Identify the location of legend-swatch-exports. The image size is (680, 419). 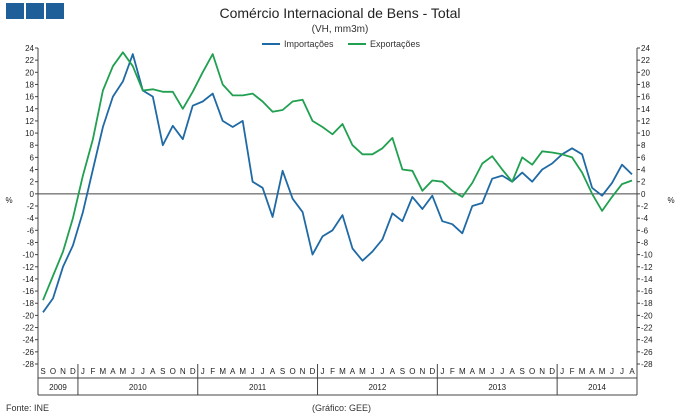
(357, 44).